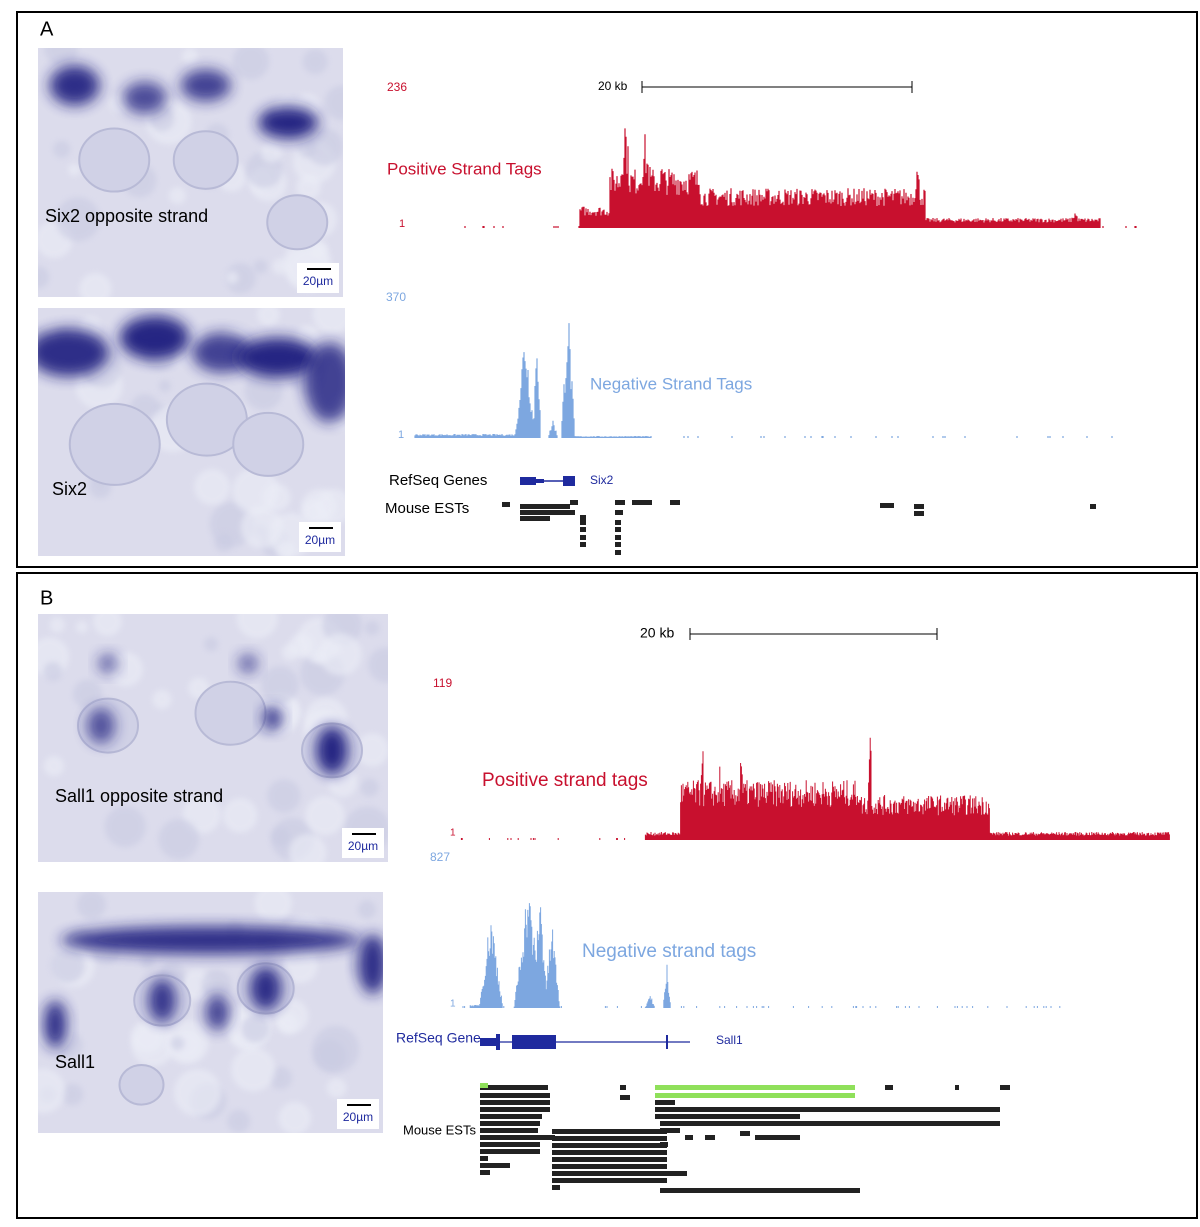 The height and width of the screenshot is (1227, 1200). I want to click on track-label: Positive Strand Tags, so click(464, 168).